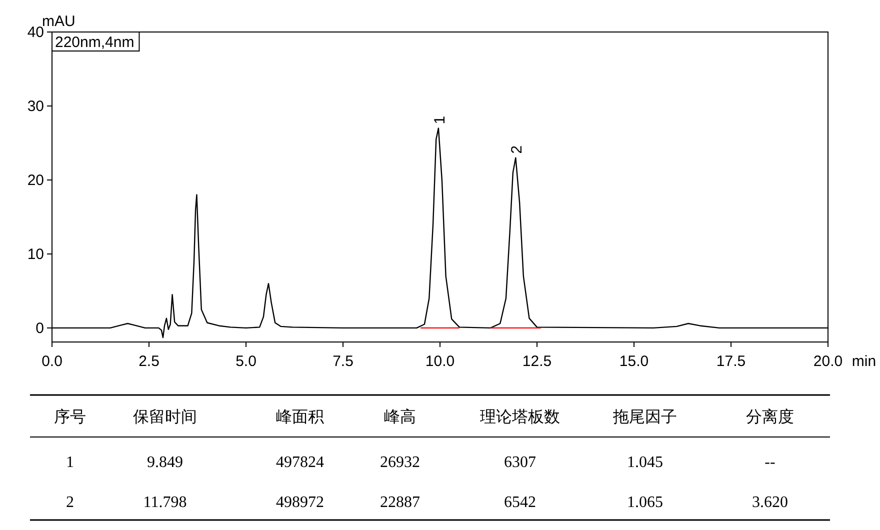 This screenshot has width=880, height=530. I want to click on x-tick-label: 20.0, so click(828, 361).